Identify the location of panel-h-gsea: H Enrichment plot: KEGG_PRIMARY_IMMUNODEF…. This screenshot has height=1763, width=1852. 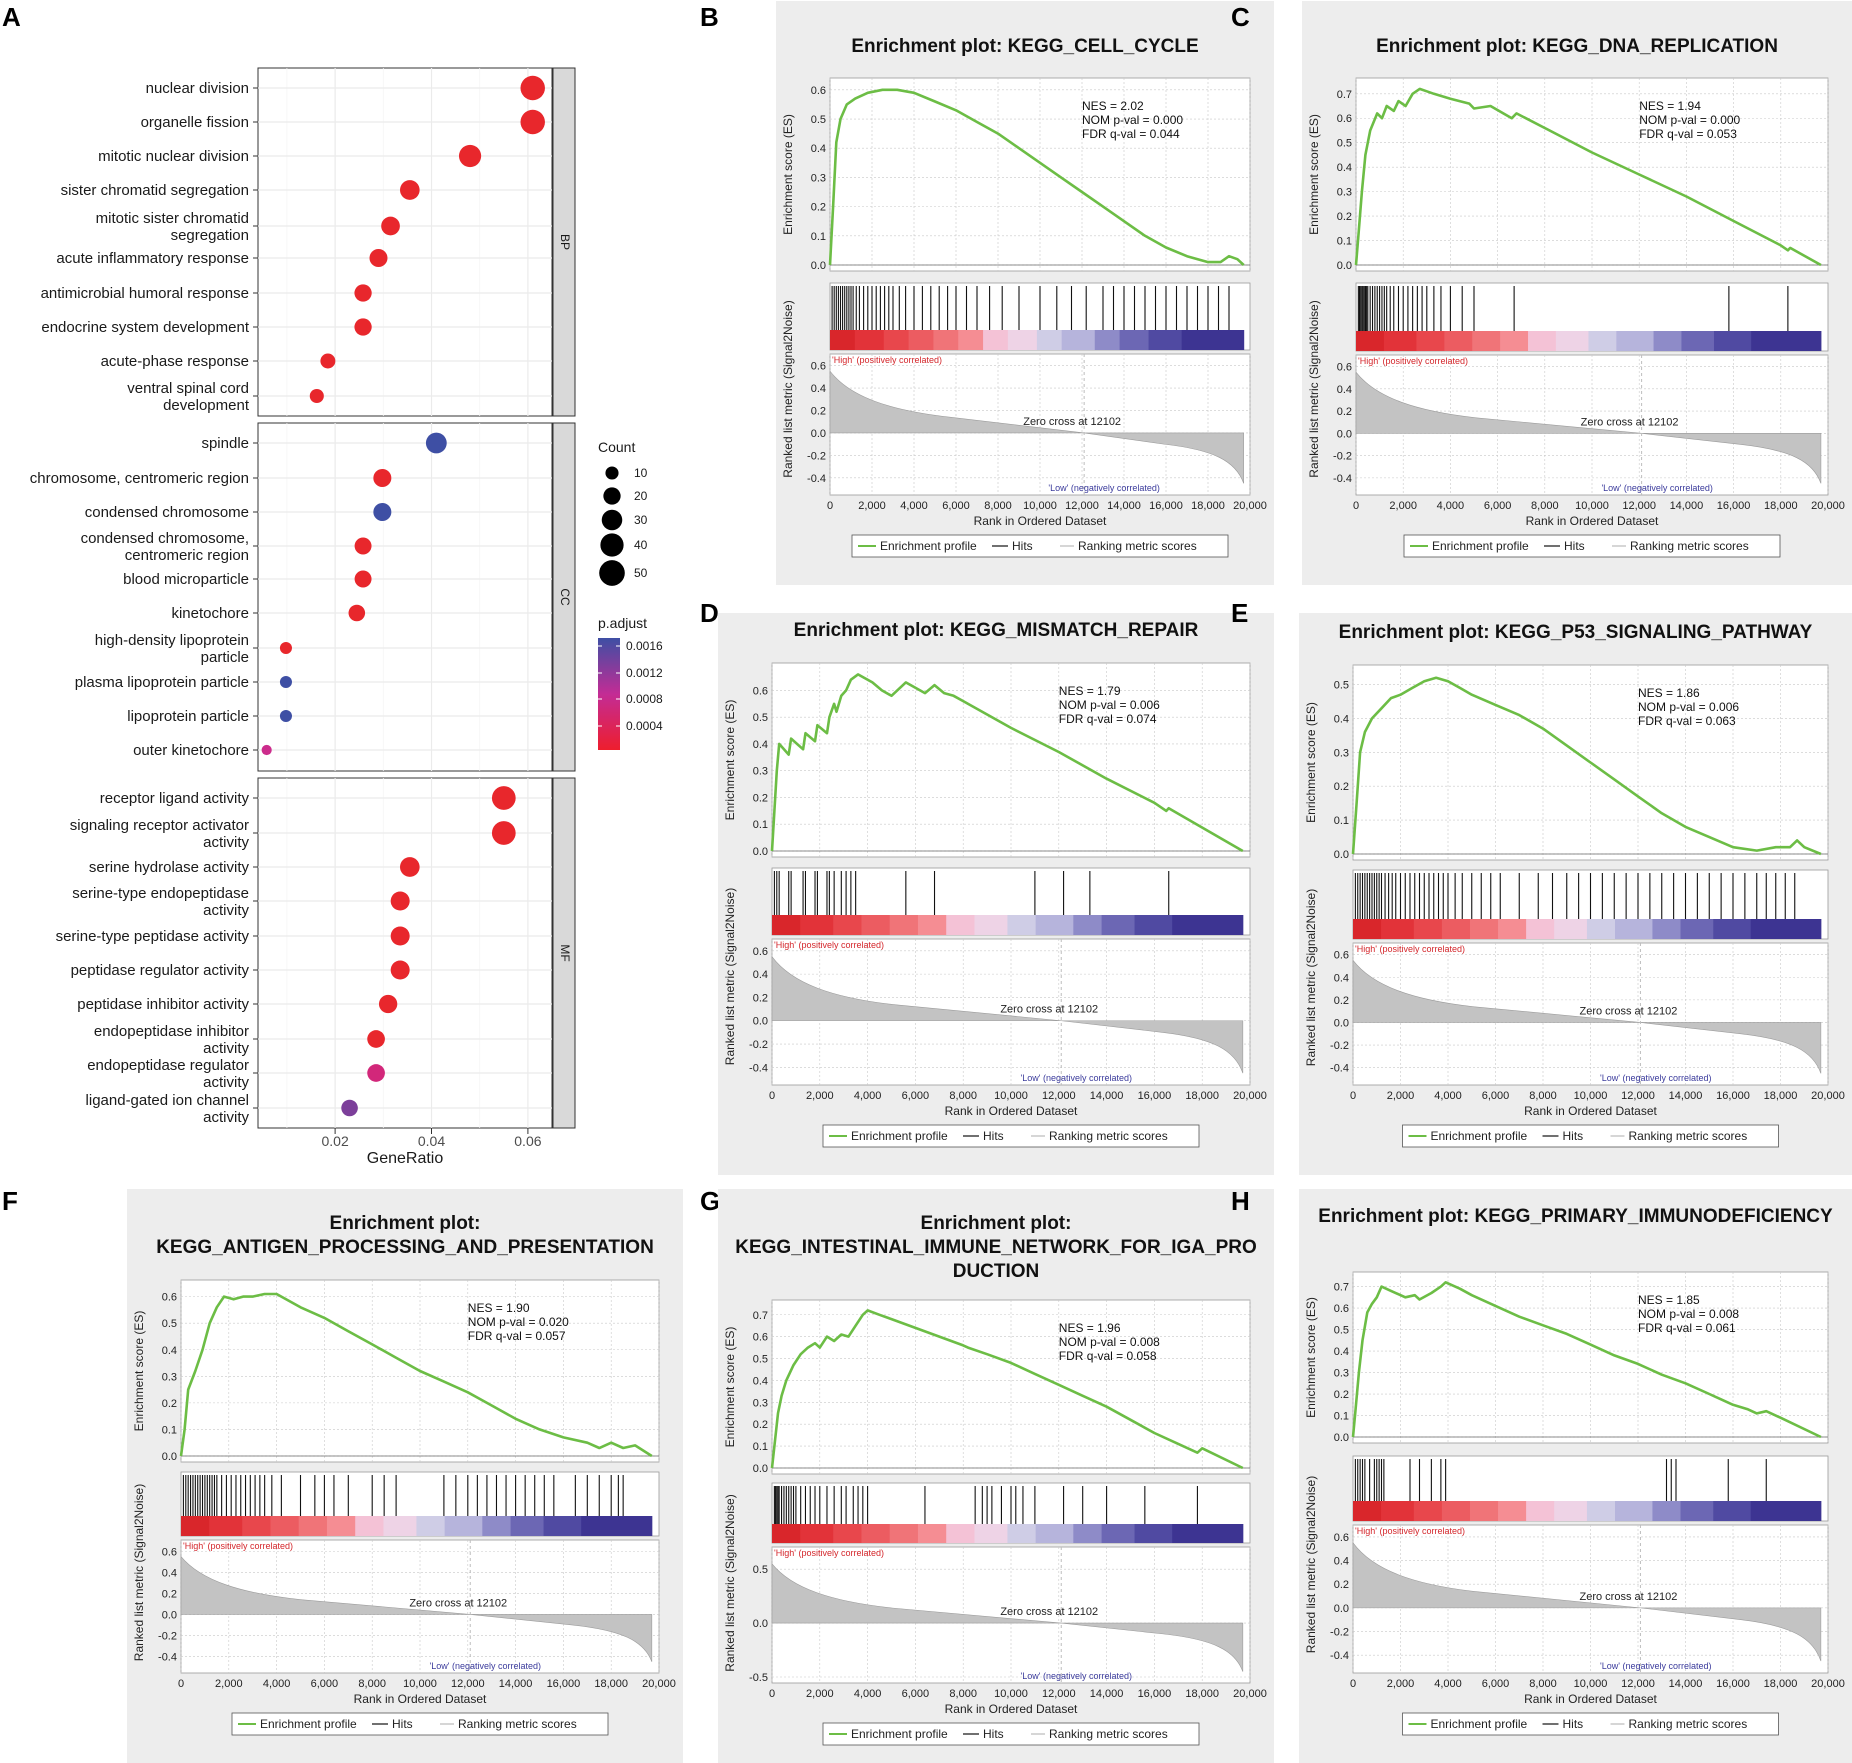
(1541, 1474).